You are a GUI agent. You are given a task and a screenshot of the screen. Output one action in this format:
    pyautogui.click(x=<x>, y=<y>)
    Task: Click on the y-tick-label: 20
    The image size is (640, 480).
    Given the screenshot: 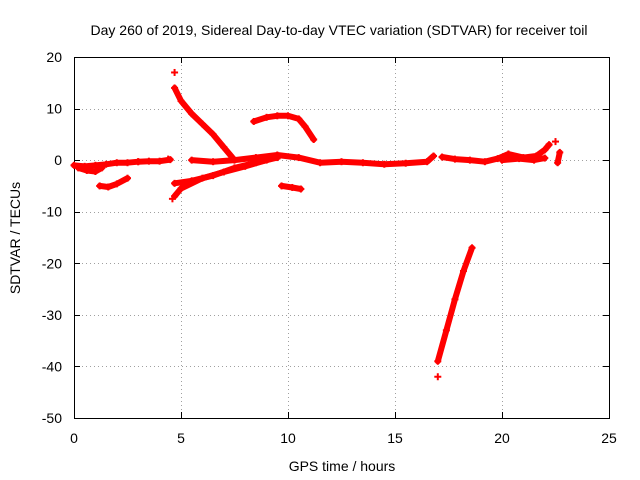 What is the action you would take?
    pyautogui.click(x=54, y=57)
    